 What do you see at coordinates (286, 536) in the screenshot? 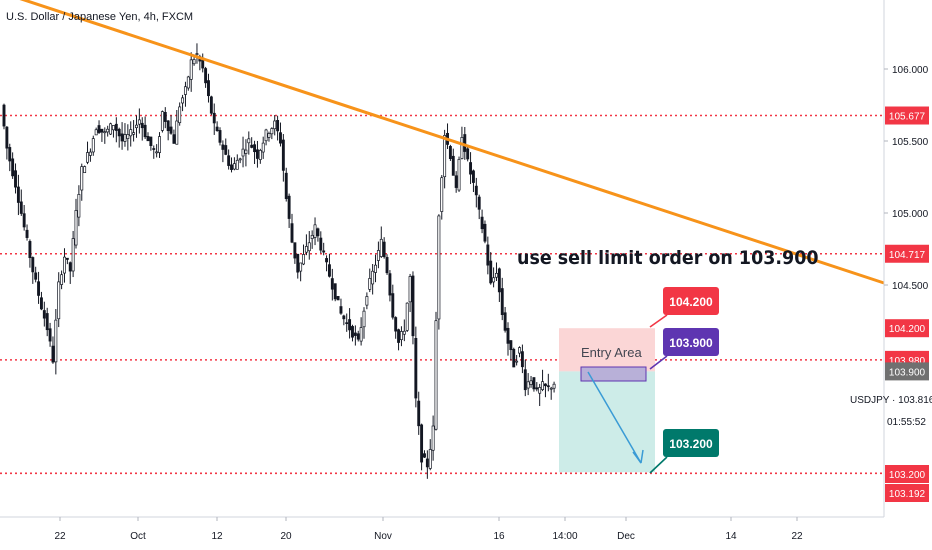
I see `time-tick-label: 20` at bounding box center [286, 536].